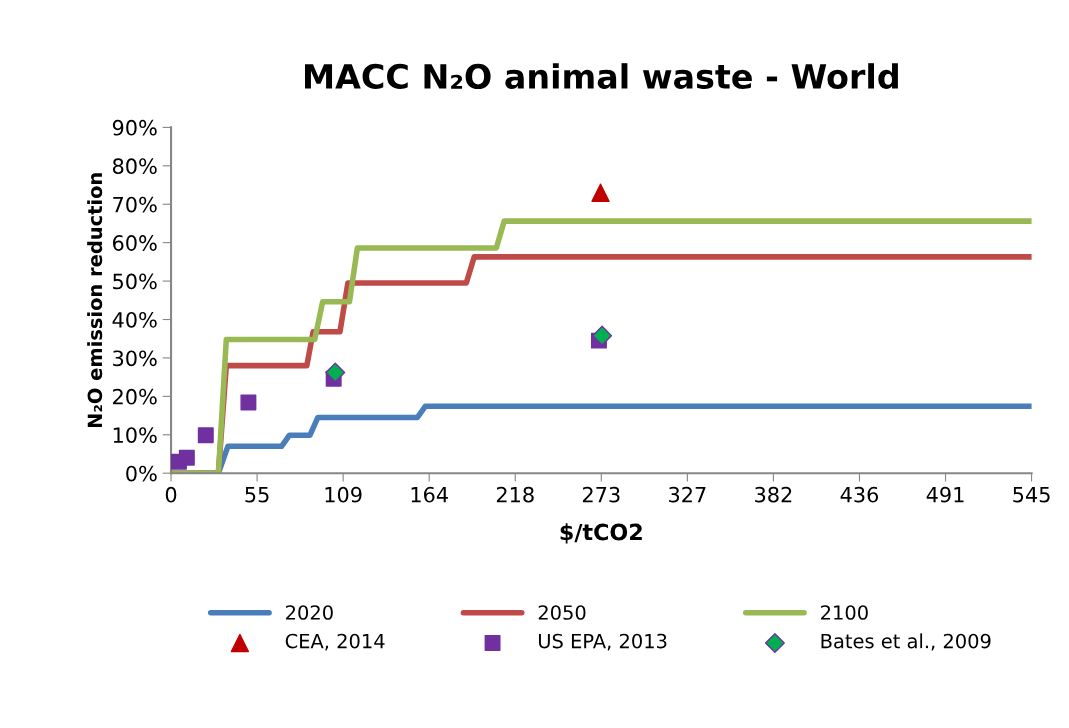 This screenshot has height=728, width=1069. I want to click on x-tick-label: 0, so click(171, 494).